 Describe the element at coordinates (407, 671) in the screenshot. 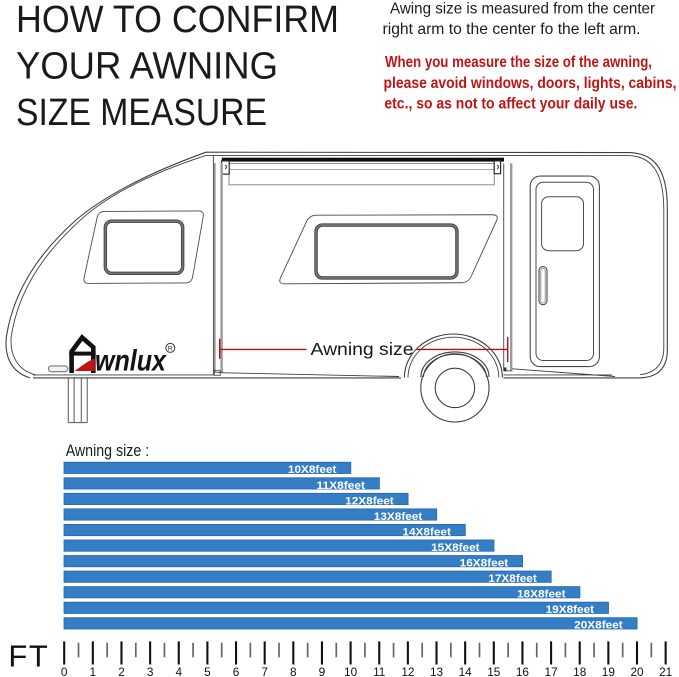

I see `svg-text: 12` at that location.